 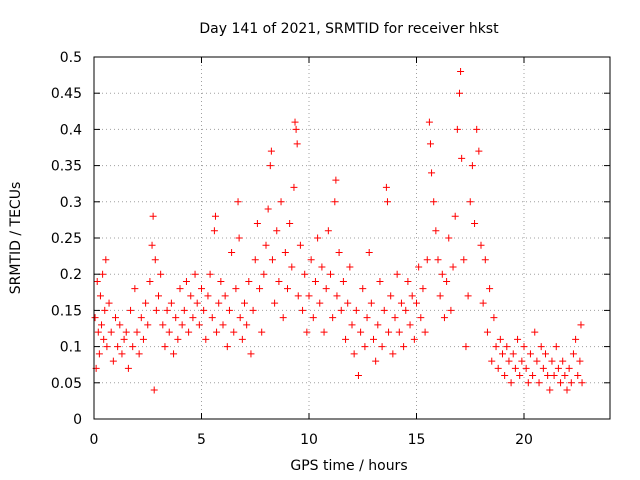 What do you see at coordinates (66, 94) in the screenshot?
I see `y-tick-label: 0.45` at bounding box center [66, 94].